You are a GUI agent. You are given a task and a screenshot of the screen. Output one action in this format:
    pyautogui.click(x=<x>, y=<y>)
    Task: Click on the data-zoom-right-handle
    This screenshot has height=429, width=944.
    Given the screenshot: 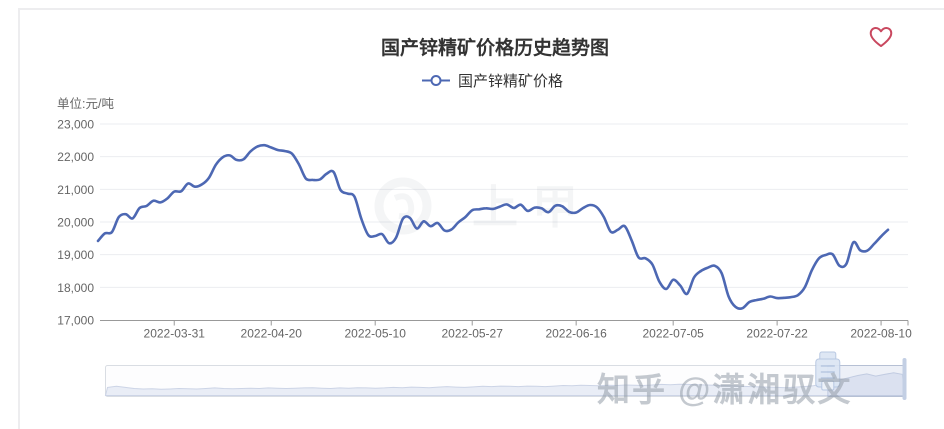 What is the action you would take?
    pyautogui.click(x=904, y=379)
    